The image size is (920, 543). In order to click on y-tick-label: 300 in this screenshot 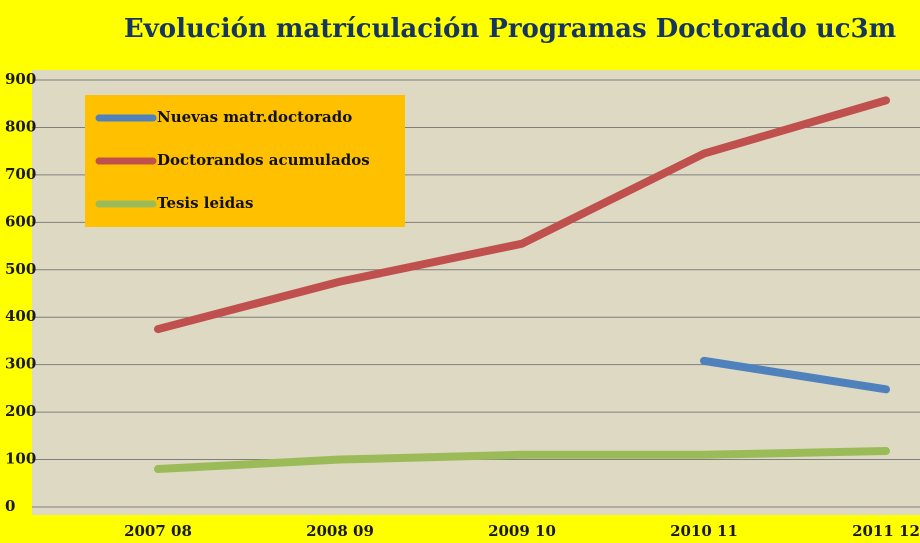, I will do `click(20, 364)`.